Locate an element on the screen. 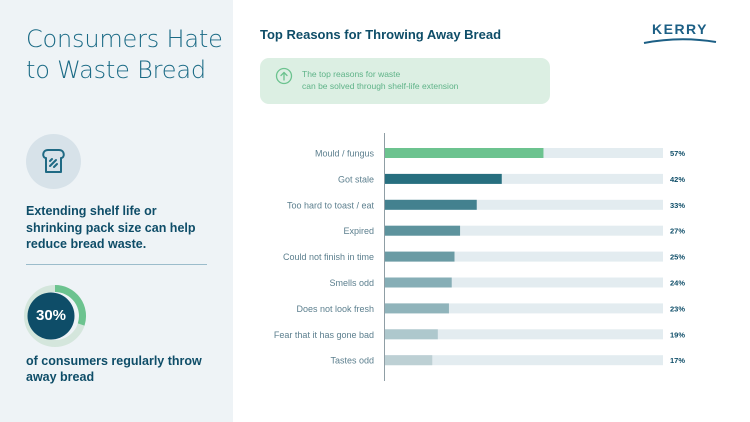  value-label: 33% is located at coordinates (677, 205).